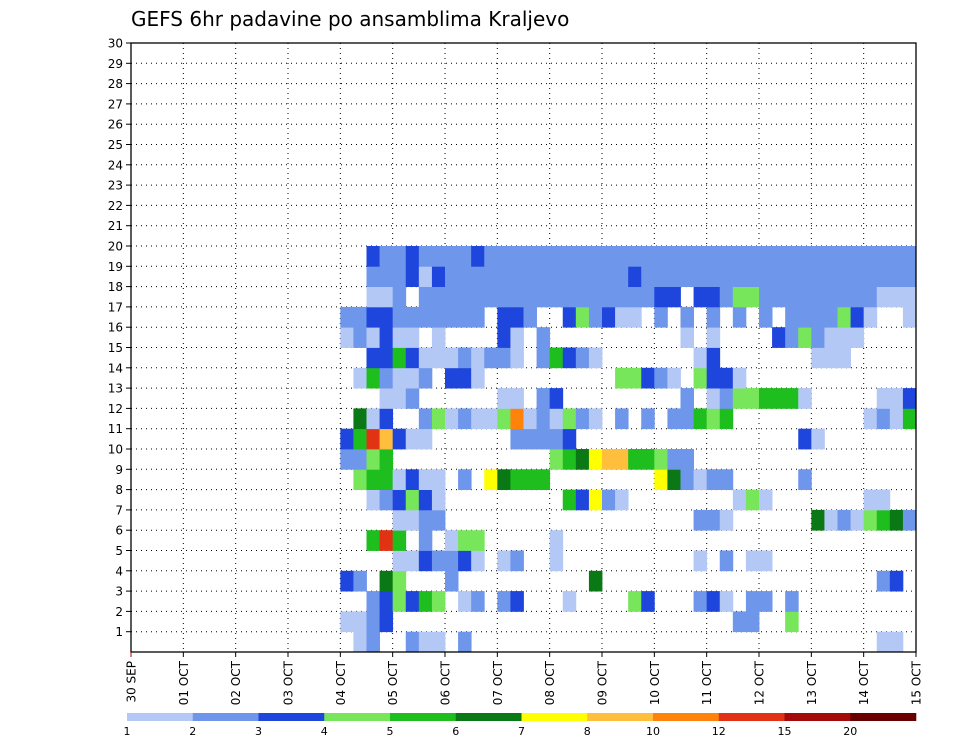 Image resolution: width=960 pixels, height=742 pixels. Describe the element at coordinates (115, 267) in the screenshot. I see `y-tick-label: 19` at that location.